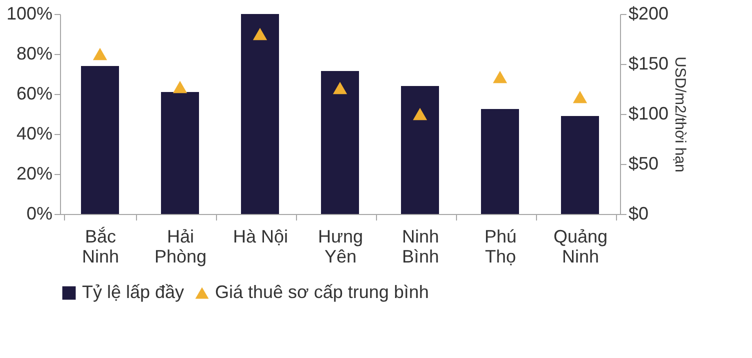  Describe the element at coordinates (34, 174) in the screenshot. I see `y-tick-label: 20%` at that location.